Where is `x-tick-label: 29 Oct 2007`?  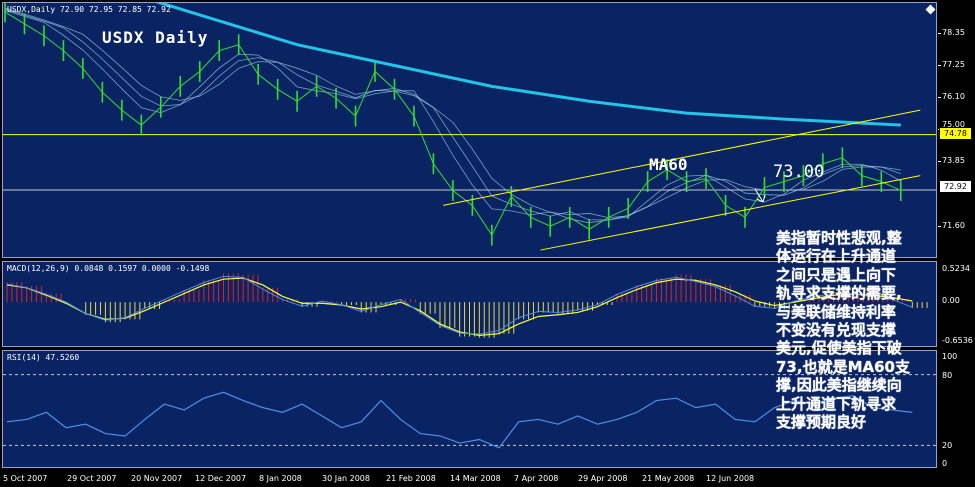 x-tick-label: 29 Oct 2007 is located at coordinates (92, 478).